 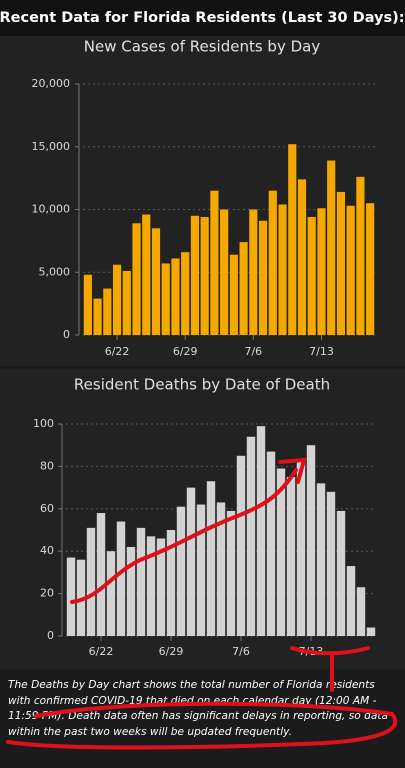 What do you see at coordinates (202, 385) in the screenshot?
I see `chart-title: Resident Deaths by Date of Death` at bounding box center [202, 385].